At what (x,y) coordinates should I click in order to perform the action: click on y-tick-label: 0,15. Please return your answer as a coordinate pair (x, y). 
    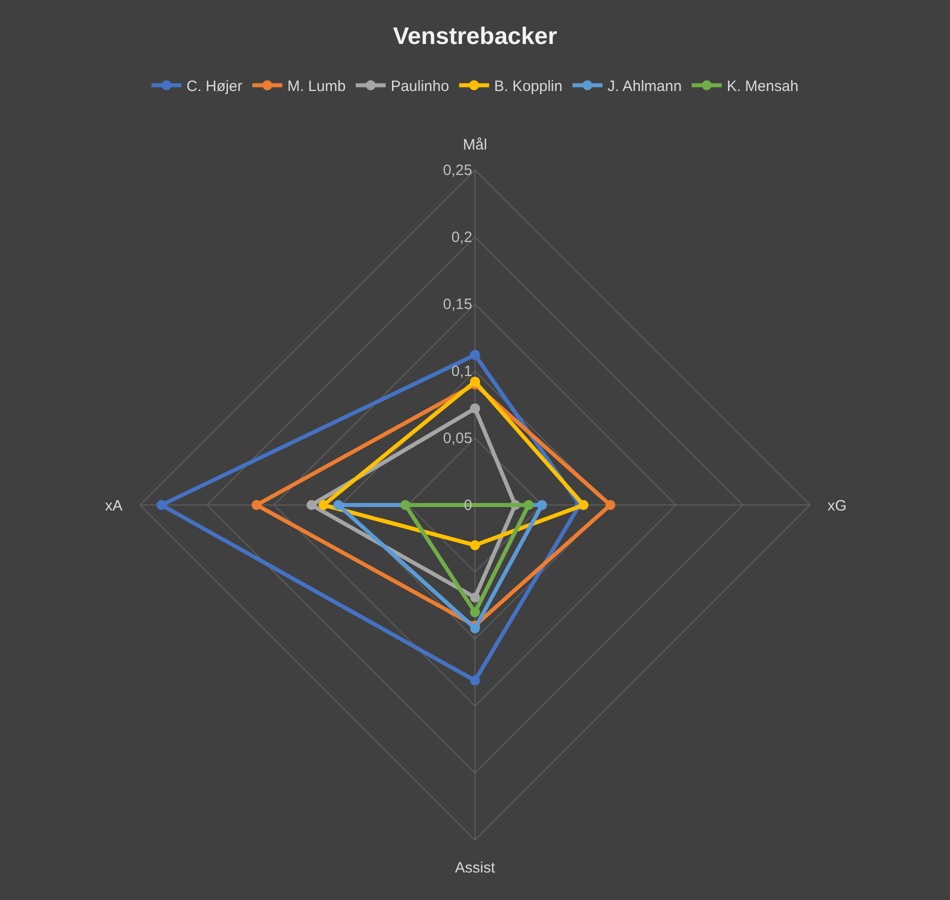
    Looking at the image, I should click on (457, 304).